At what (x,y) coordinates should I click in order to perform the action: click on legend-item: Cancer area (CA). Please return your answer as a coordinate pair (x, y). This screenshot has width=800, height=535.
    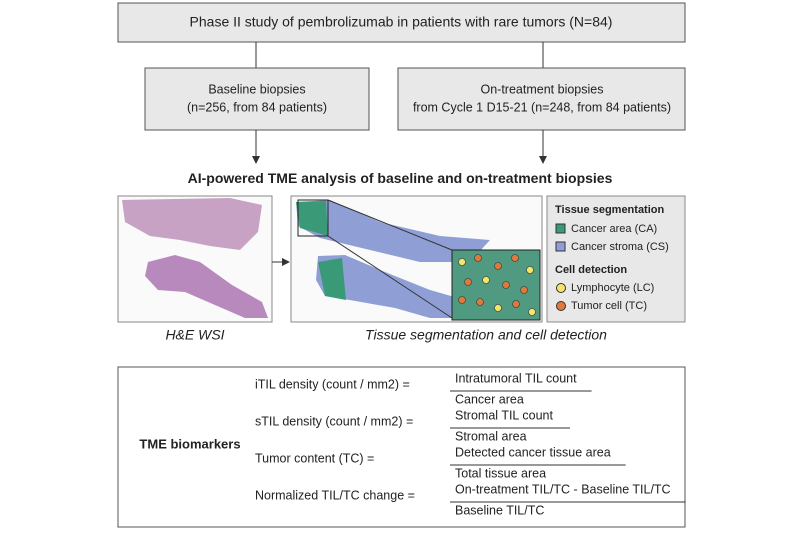
    Looking at the image, I should click on (614, 229).